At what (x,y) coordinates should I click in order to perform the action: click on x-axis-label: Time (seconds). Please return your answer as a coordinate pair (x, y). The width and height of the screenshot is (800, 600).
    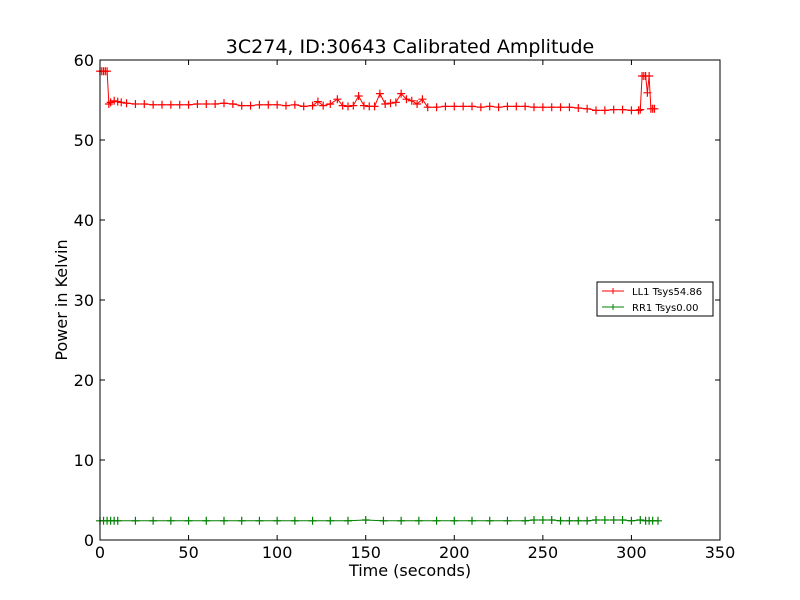
    Looking at the image, I should click on (409, 570).